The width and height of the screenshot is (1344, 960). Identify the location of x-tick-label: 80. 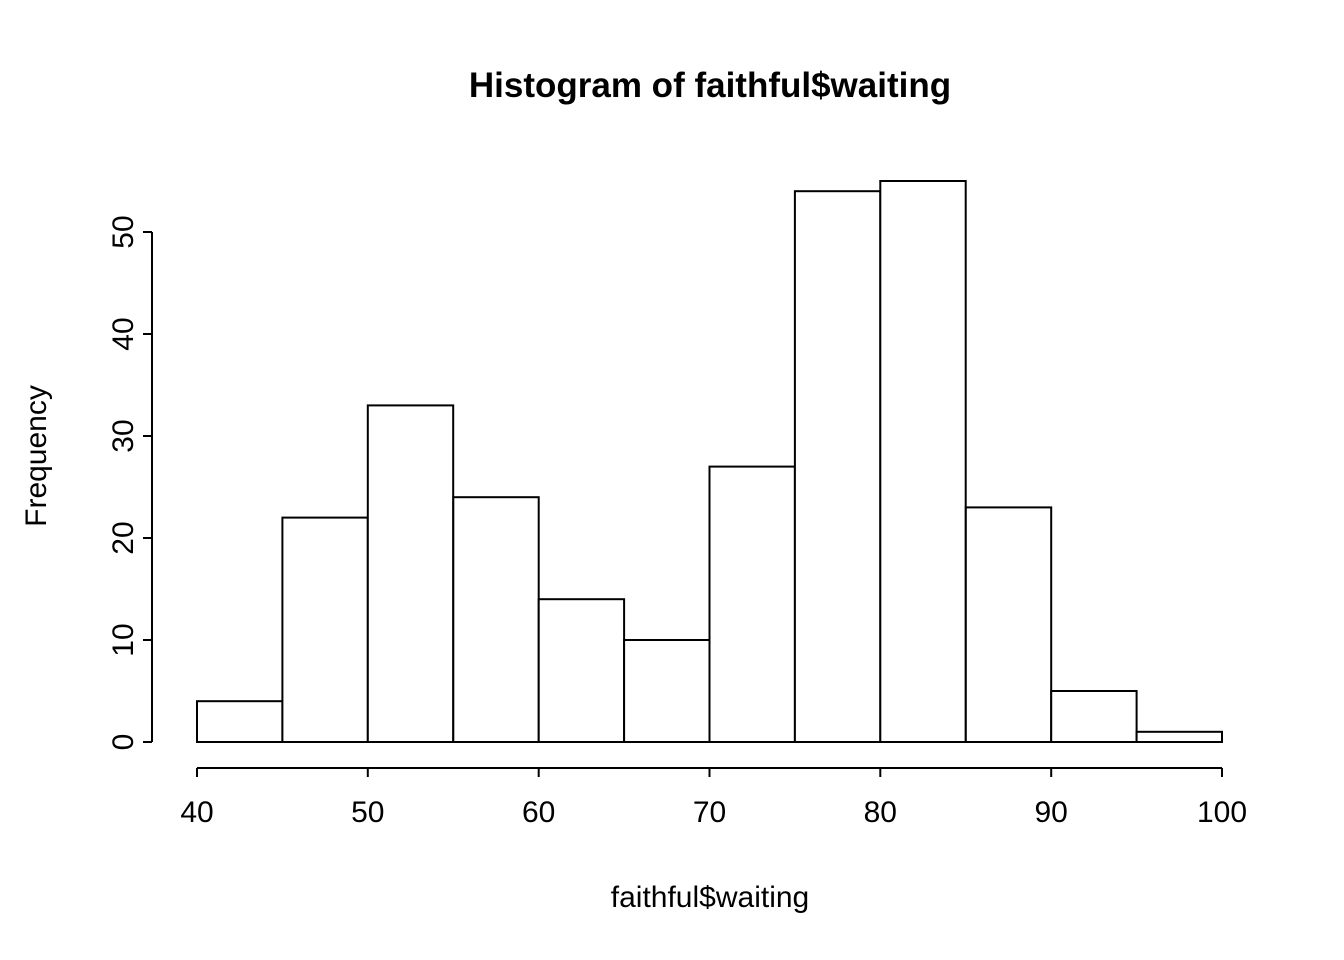
(880, 812).